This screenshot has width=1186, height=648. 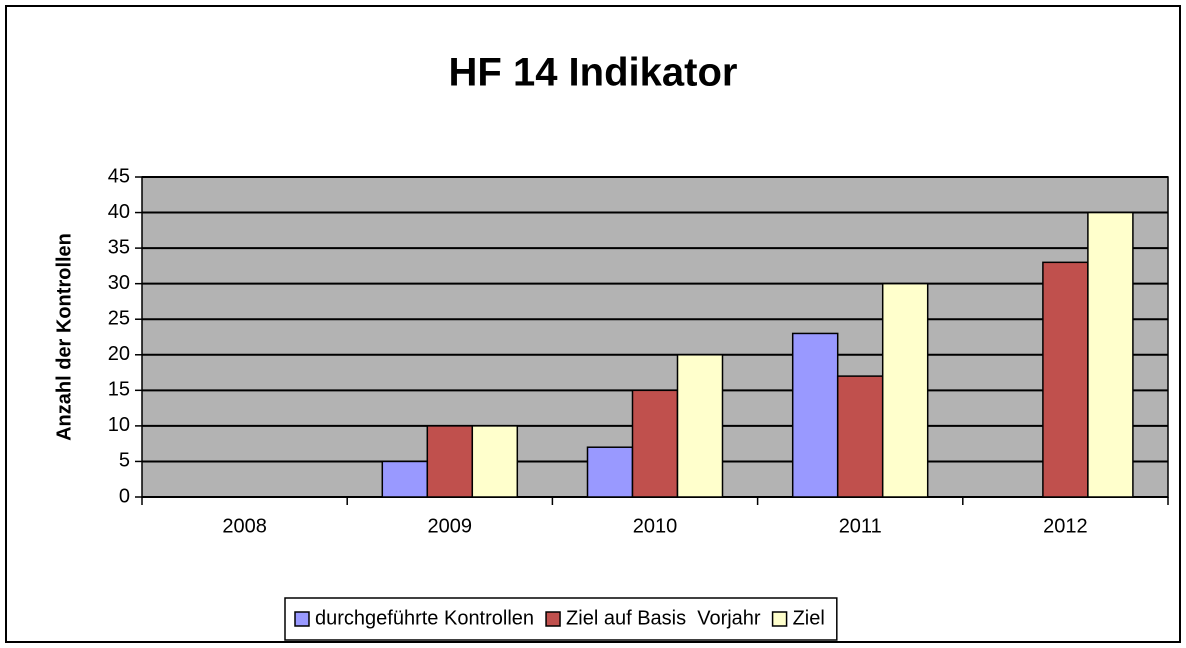 What do you see at coordinates (64, 337) in the screenshot?
I see `y-axis-label: Anzahl der Kontrollen` at bounding box center [64, 337].